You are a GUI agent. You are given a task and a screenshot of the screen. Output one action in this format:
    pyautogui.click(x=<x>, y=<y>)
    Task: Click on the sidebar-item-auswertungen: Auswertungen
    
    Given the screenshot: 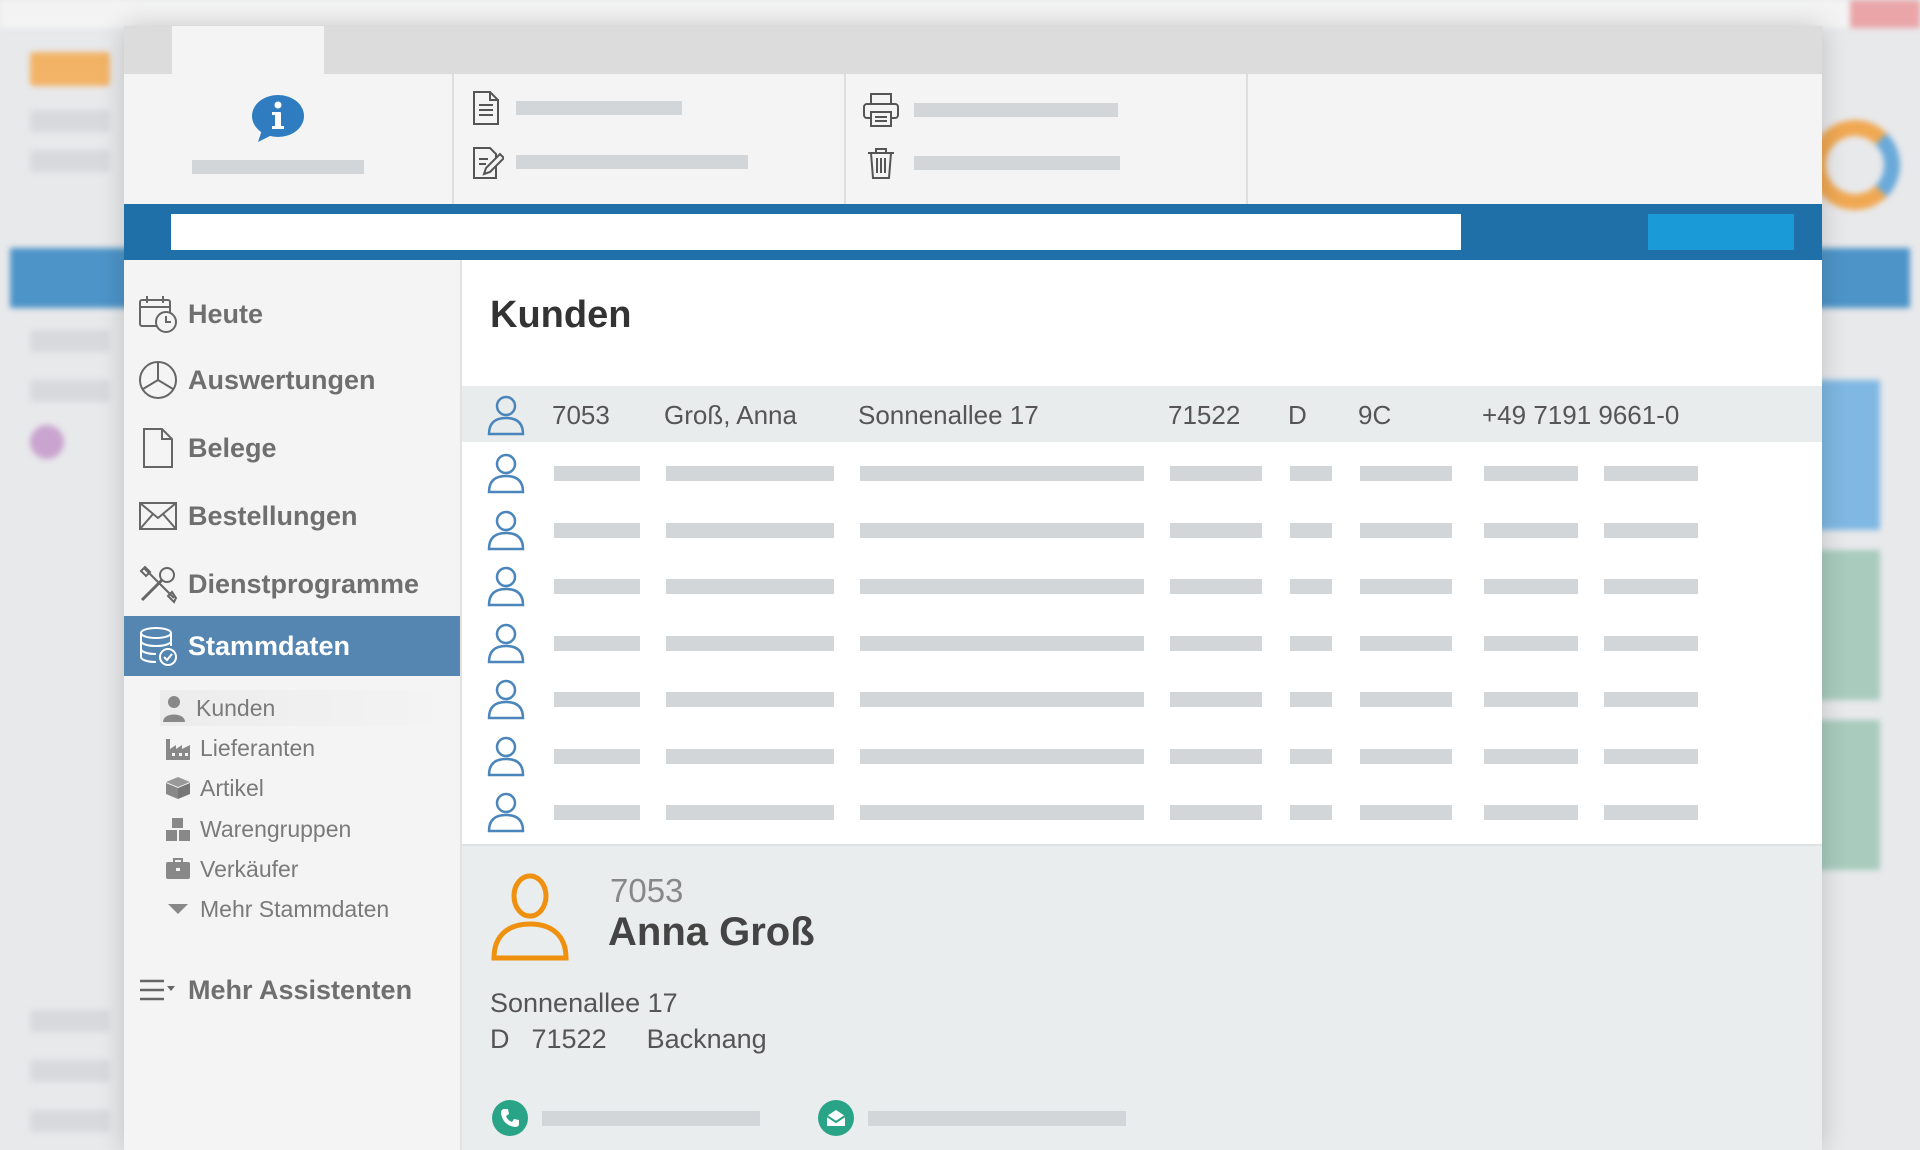 What is the action you would take?
    pyautogui.click(x=292, y=380)
    